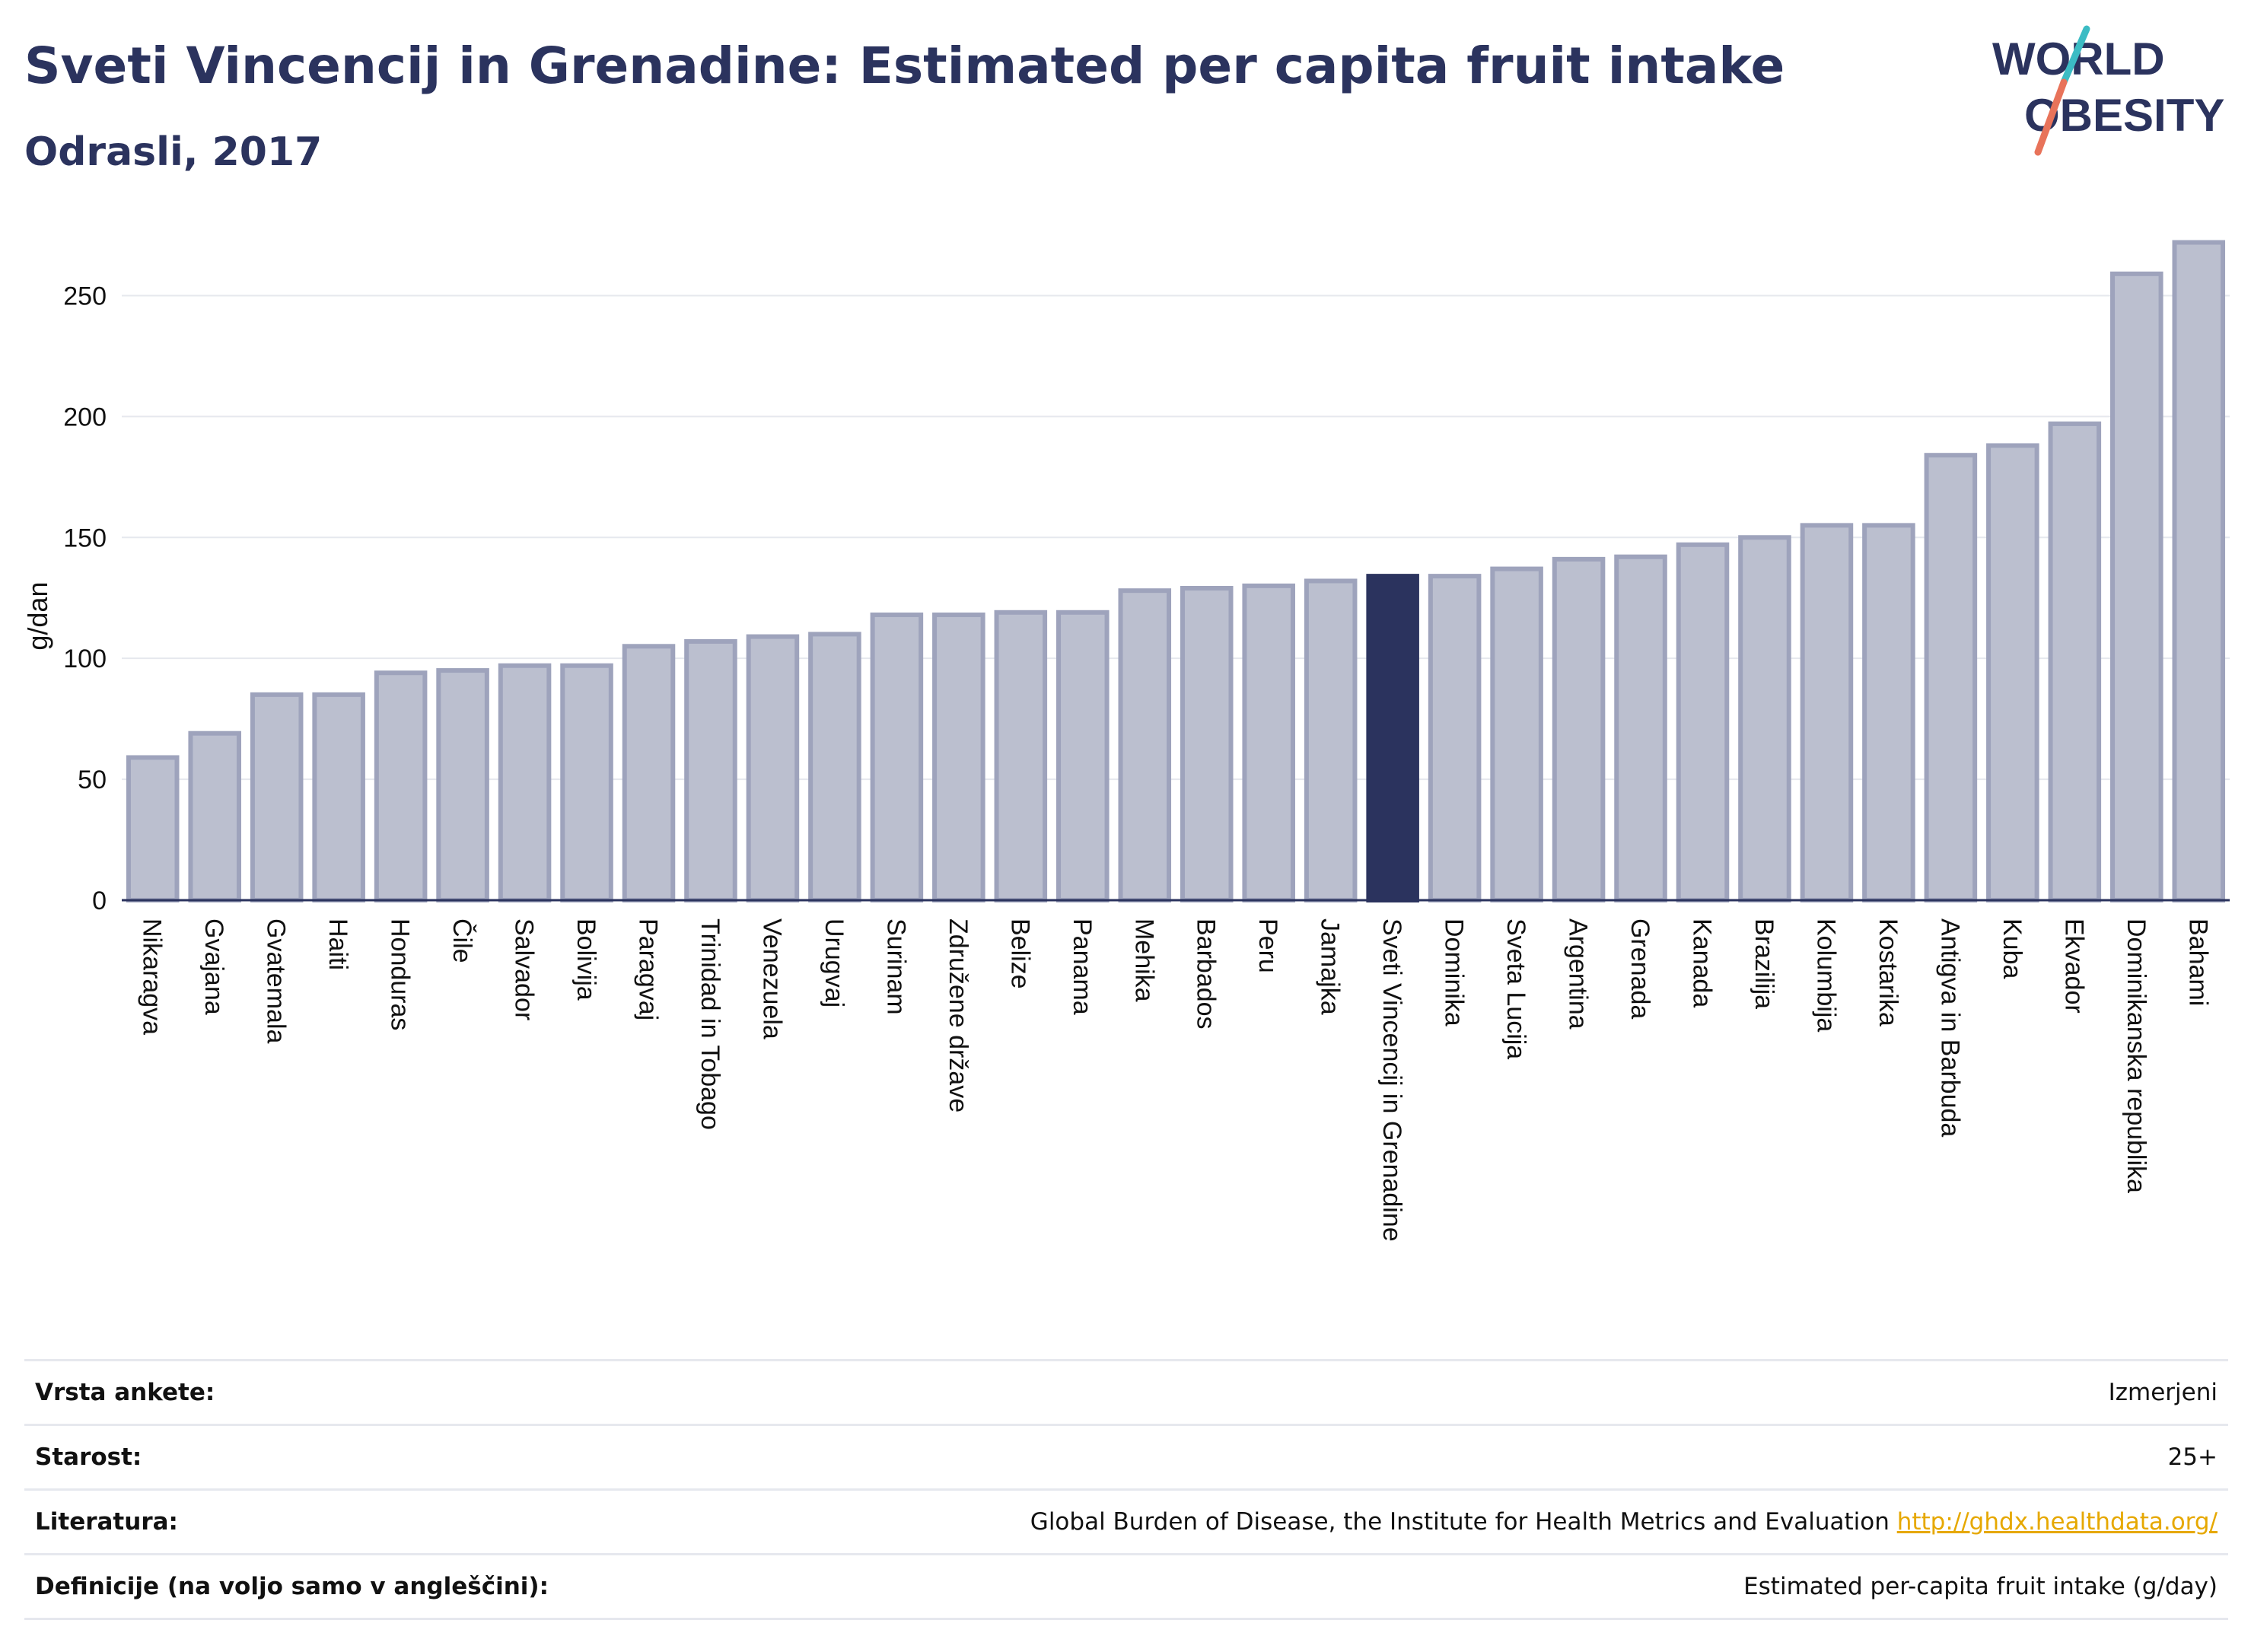  What do you see at coordinates (85, 598) in the screenshot?
I see `y-axis-ticks: 0 50 100 150 200 250` at bounding box center [85, 598].